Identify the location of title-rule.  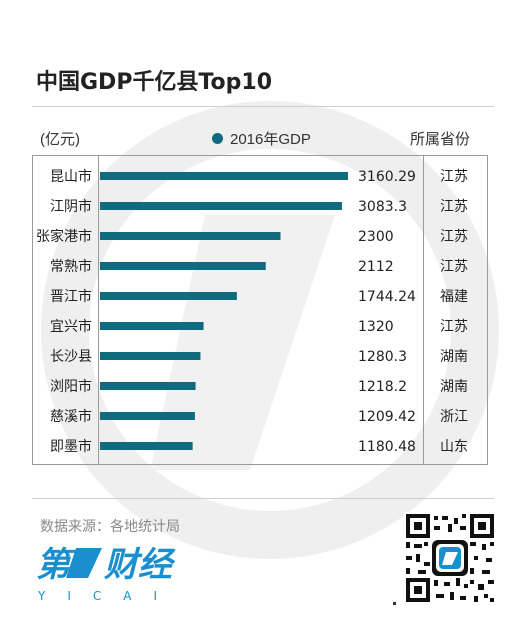
(263, 106).